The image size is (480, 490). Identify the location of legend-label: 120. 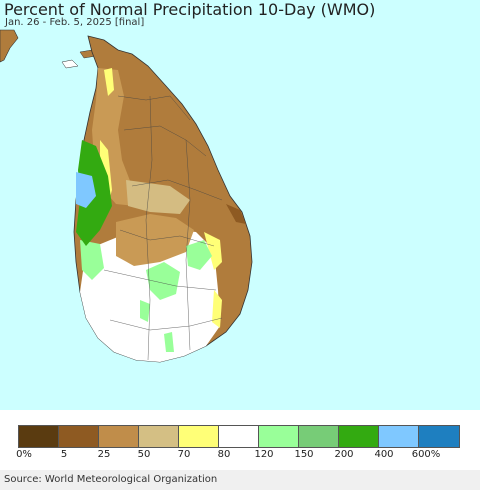
(264, 454).